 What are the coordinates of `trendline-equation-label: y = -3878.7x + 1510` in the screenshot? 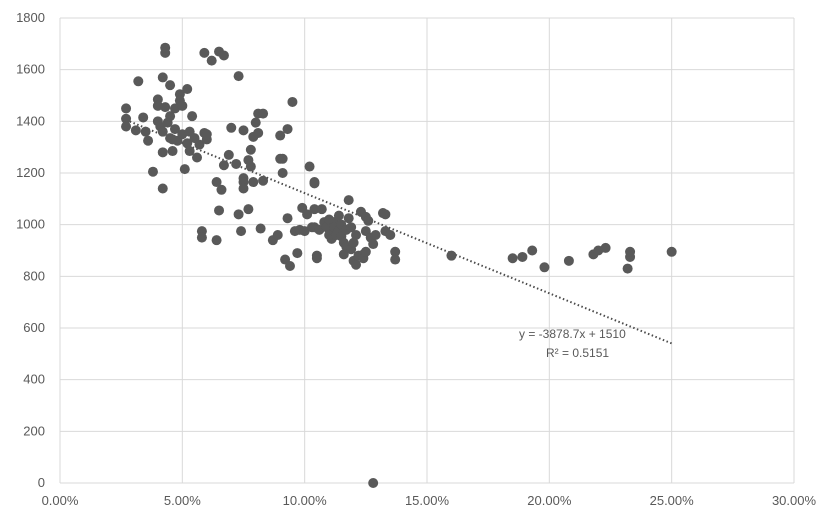 It's located at (572, 334).